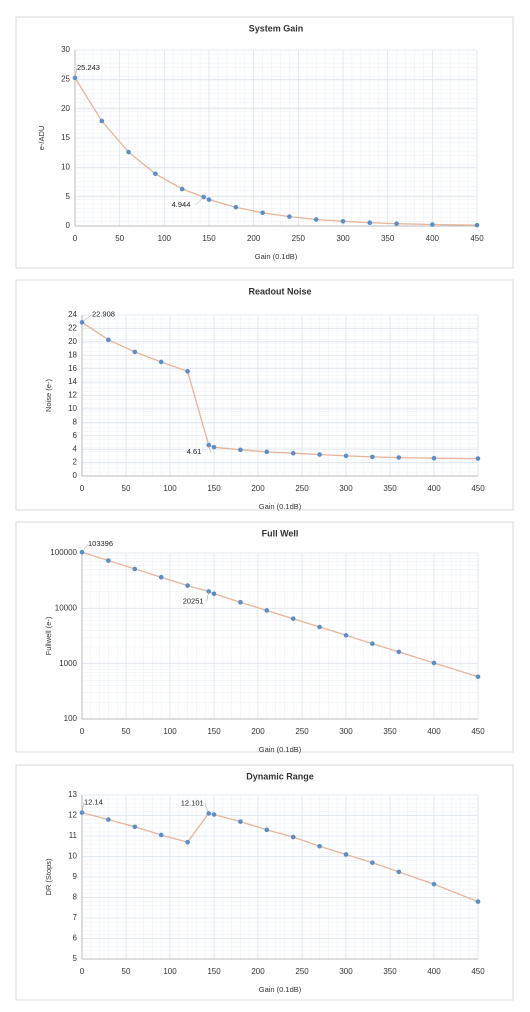 This screenshot has height=1012, width=530. I want to click on y-tick-label: 13, so click(72, 794).